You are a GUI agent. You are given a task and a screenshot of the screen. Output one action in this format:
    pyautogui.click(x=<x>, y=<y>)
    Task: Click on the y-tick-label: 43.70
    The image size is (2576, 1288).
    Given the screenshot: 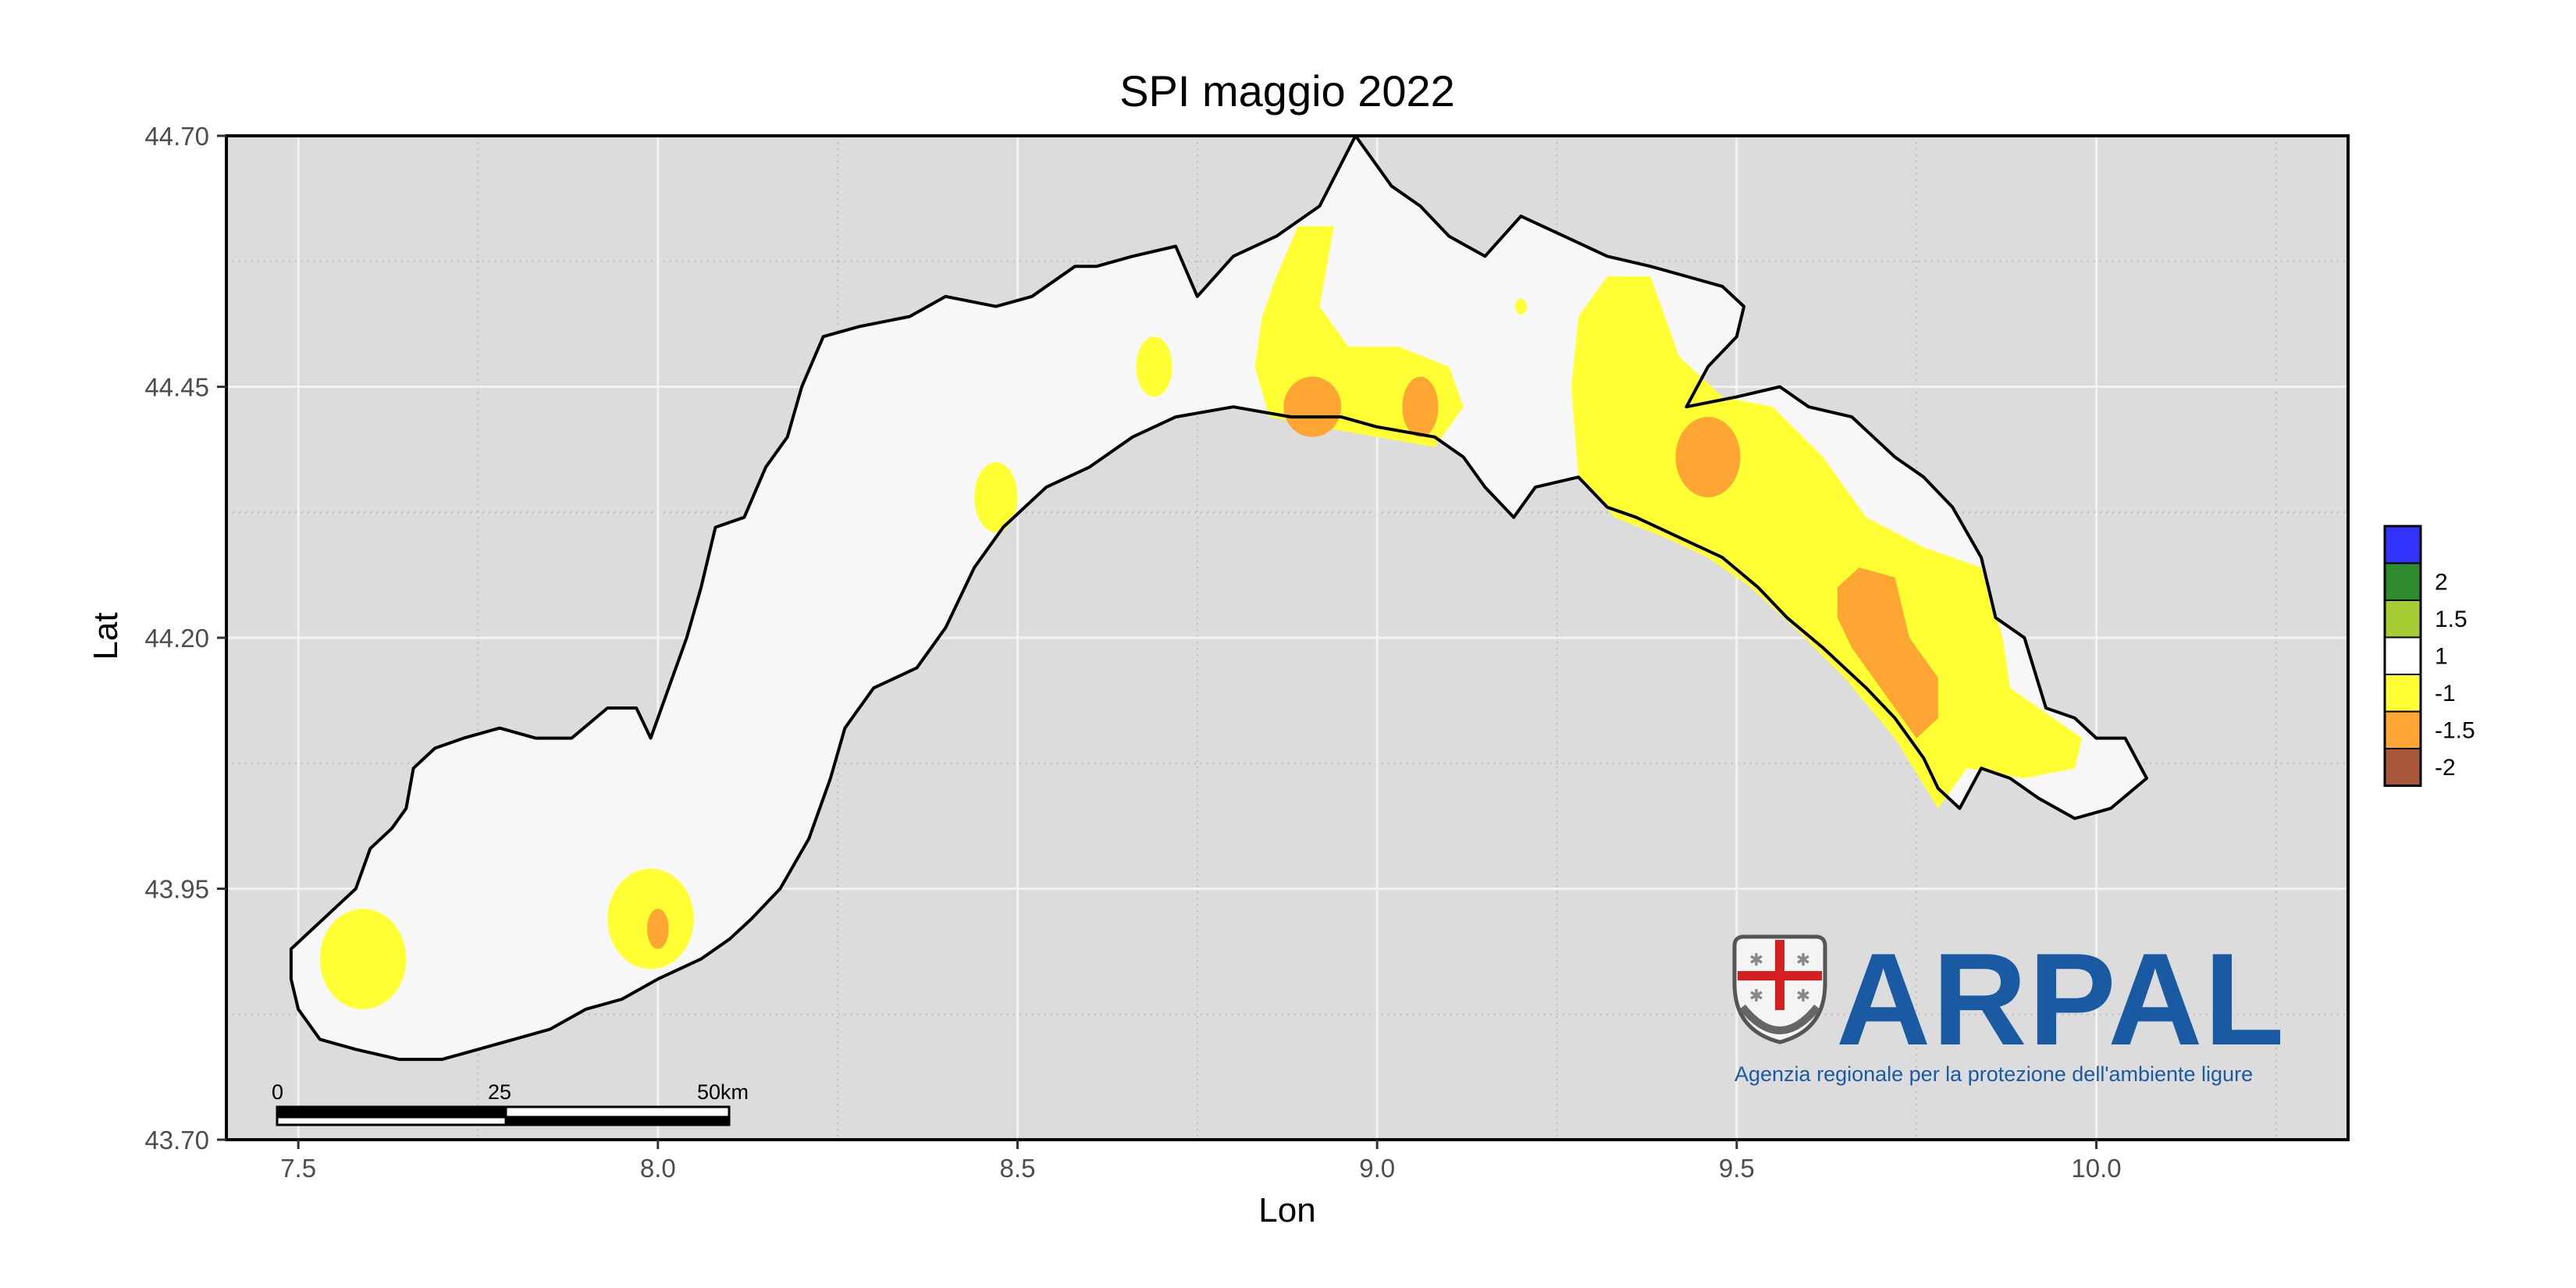 What is the action you would take?
    pyautogui.click(x=176, y=1140)
    